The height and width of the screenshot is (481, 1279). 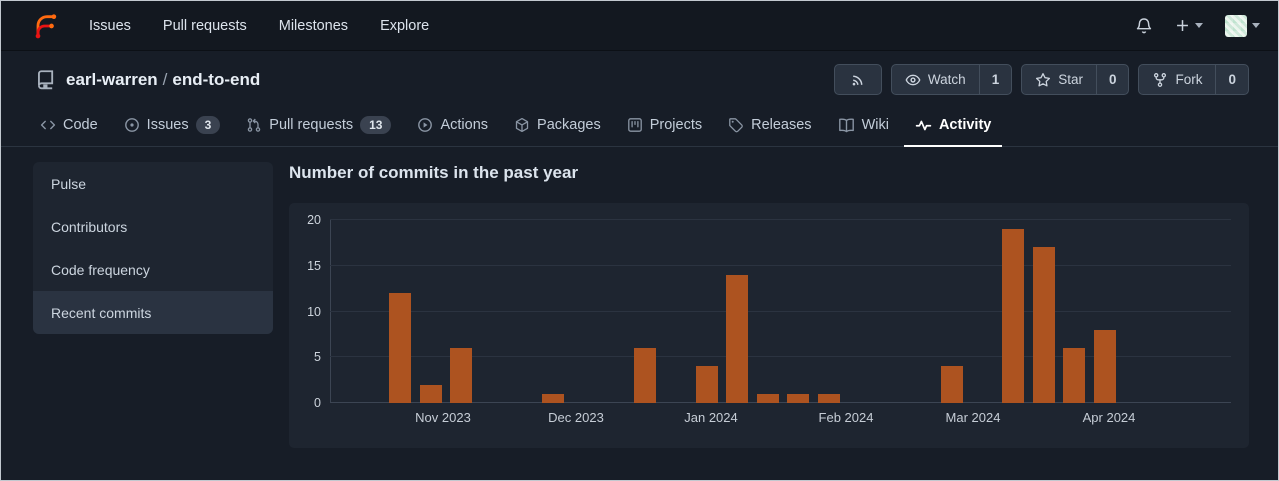 I want to click on tab-wiki: Wiki, so click(x=863, y=126).